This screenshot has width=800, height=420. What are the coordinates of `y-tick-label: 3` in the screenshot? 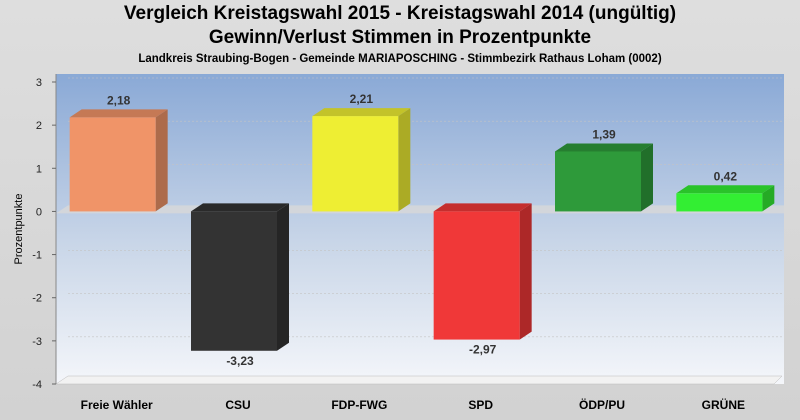 It's located at (39, 83).